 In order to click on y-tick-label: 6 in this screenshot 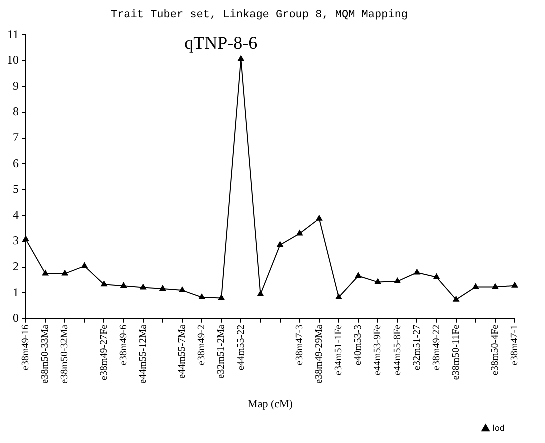, I will do `click(16, 163)`.